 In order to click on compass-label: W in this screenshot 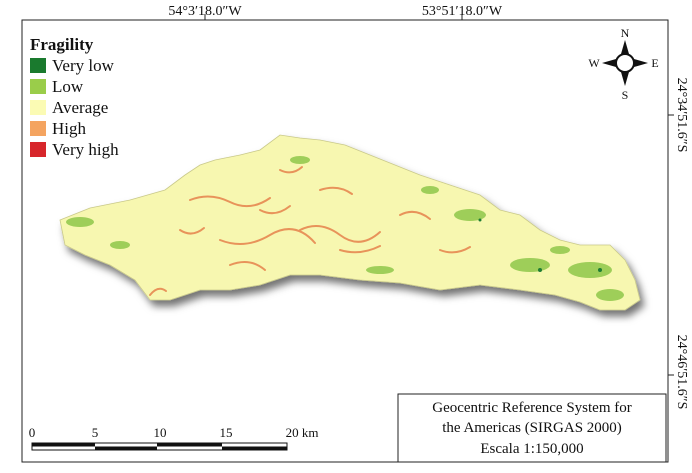, I will do `click(594, 63)`.